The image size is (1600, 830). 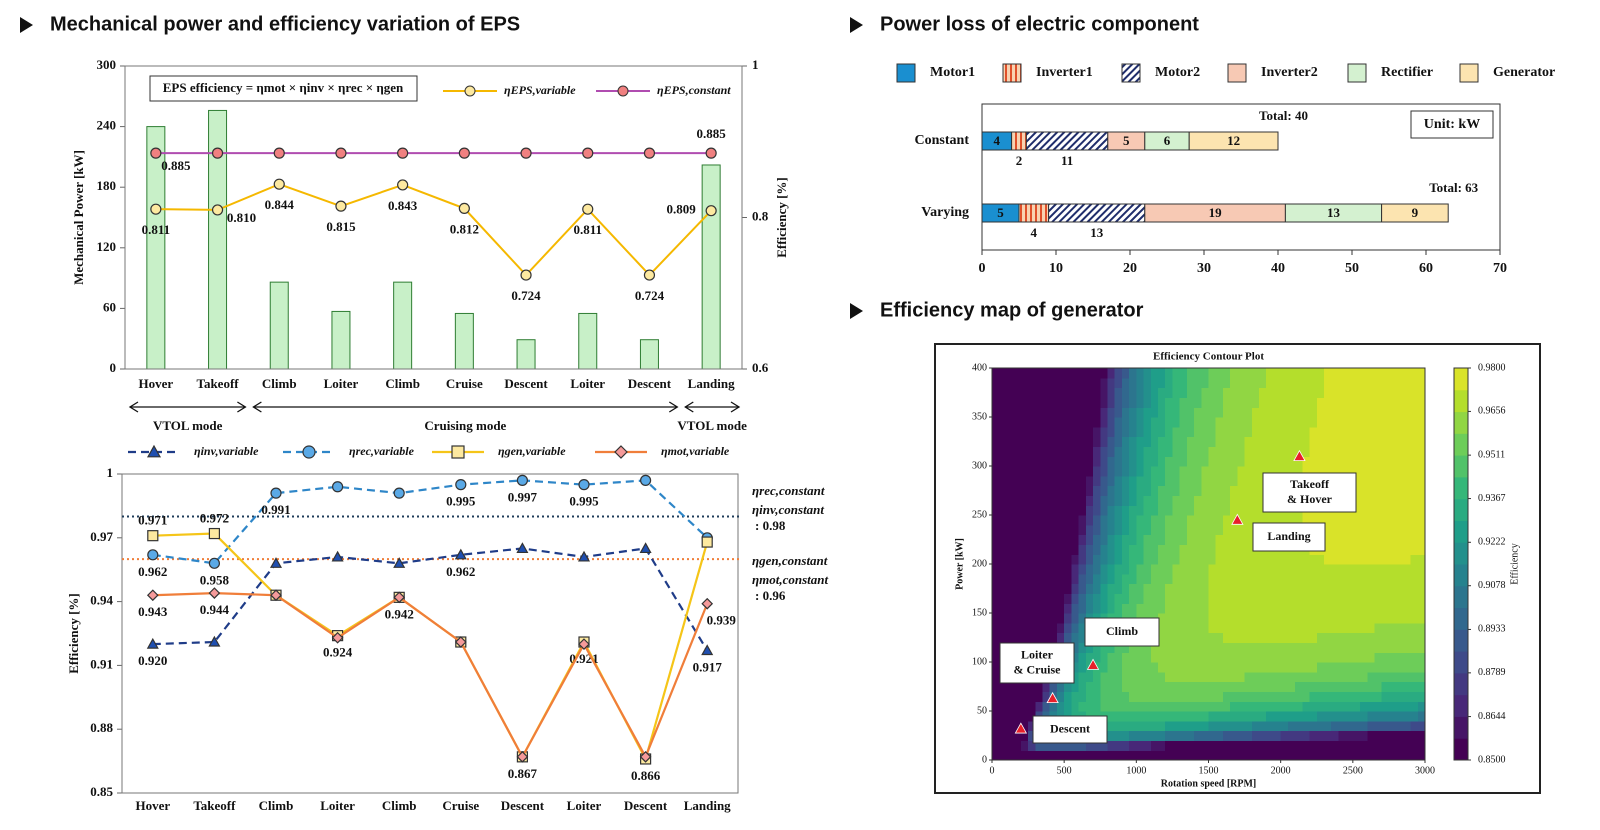 I want to click on colorbar-label: Efficiency, so click(x=1514, y=563).